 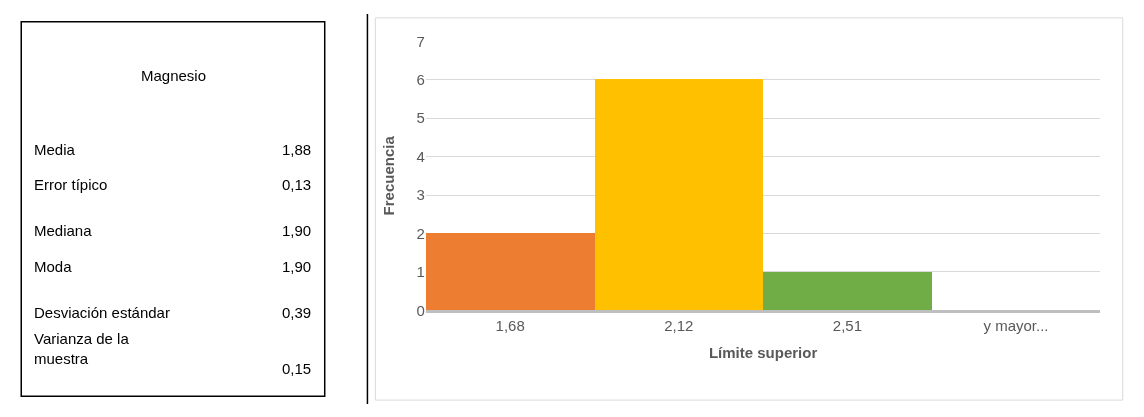 I want to click on y-tick-label: 5, so click(x=420, y=118).